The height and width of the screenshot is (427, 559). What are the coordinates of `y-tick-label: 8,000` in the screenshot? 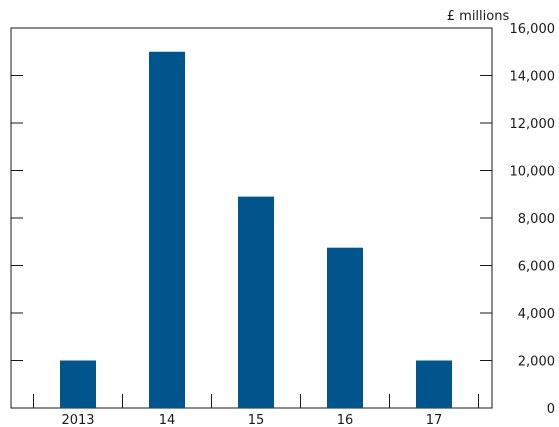 It's located at (536, 219).